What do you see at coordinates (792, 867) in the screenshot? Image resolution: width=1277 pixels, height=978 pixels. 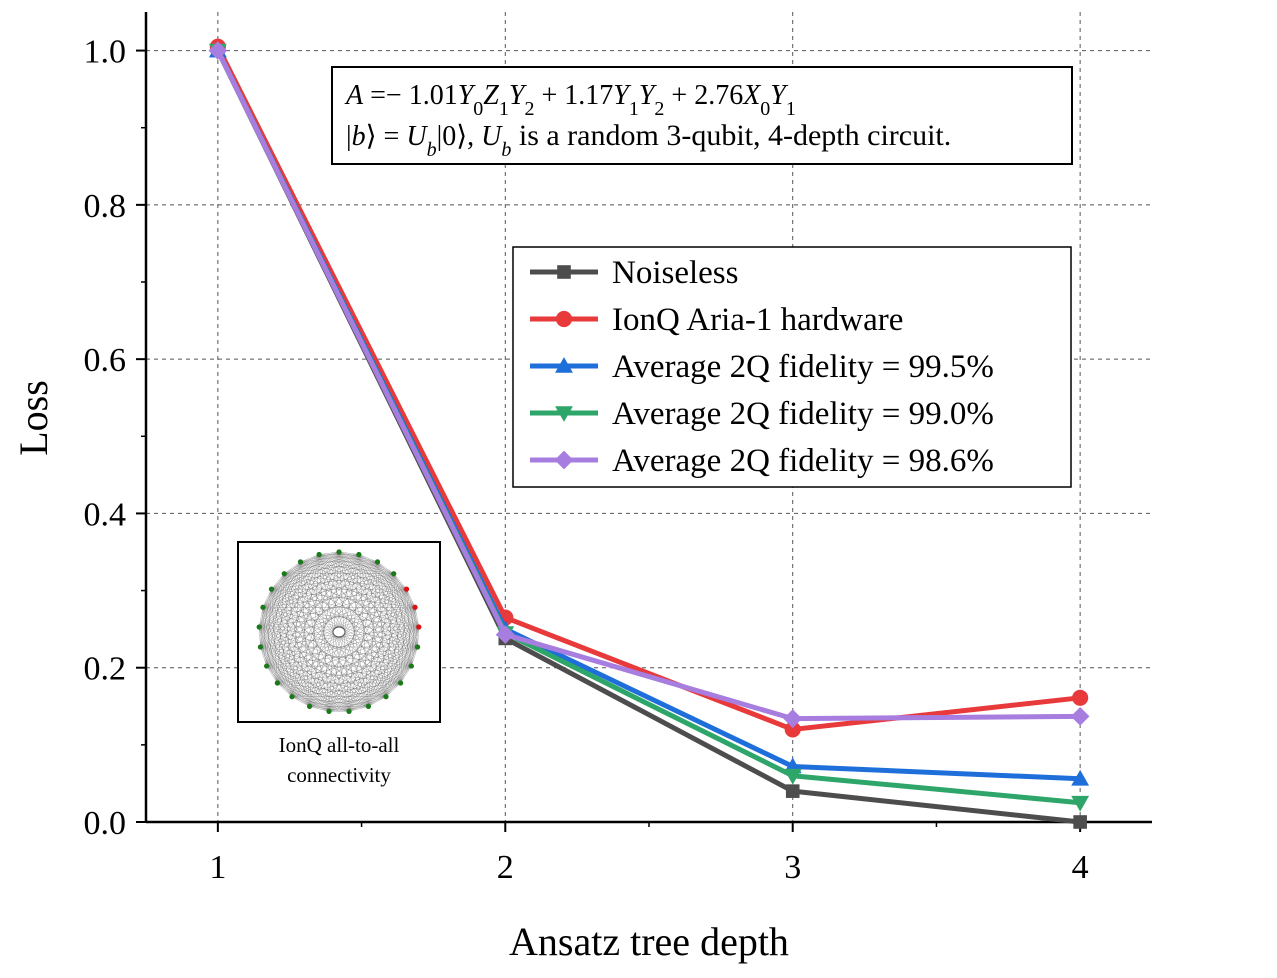 I see `x-tick-label: 3` at bounding box center [792, 867].